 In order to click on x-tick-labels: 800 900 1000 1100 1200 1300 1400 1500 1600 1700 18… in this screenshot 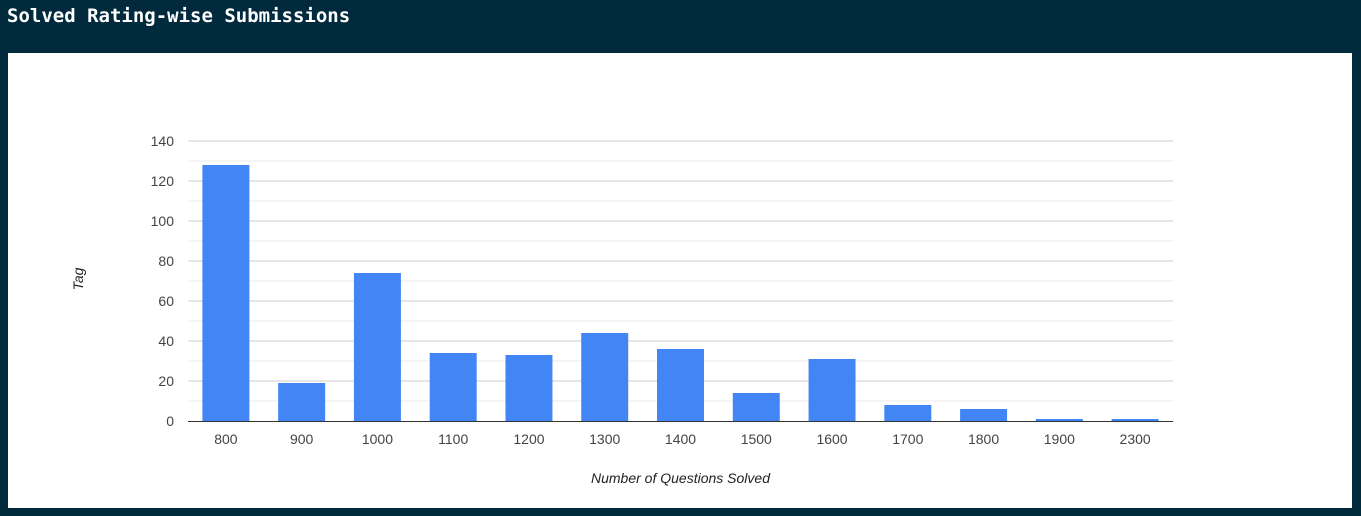, I will do `click(682, 439)`.